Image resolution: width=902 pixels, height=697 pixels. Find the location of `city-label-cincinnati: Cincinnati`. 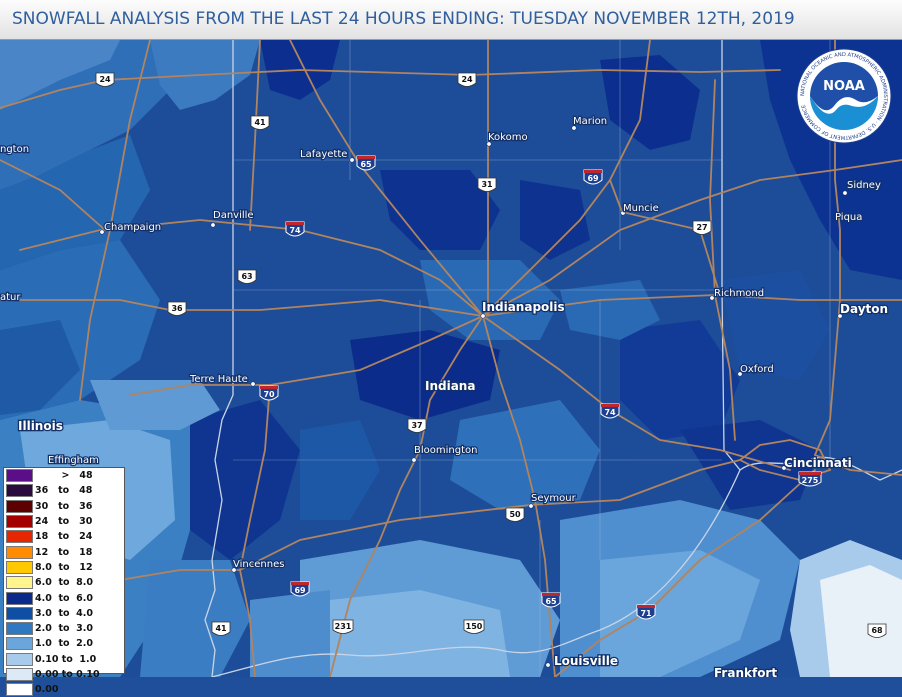

city-label-cincinnati: Cincinnati is located at coordinates (818, 463).